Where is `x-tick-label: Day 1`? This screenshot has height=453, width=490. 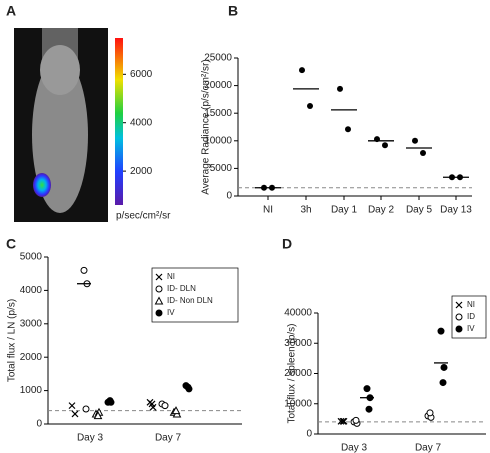
x-tick-label: Day 1 is located at coordinates (344, 210).